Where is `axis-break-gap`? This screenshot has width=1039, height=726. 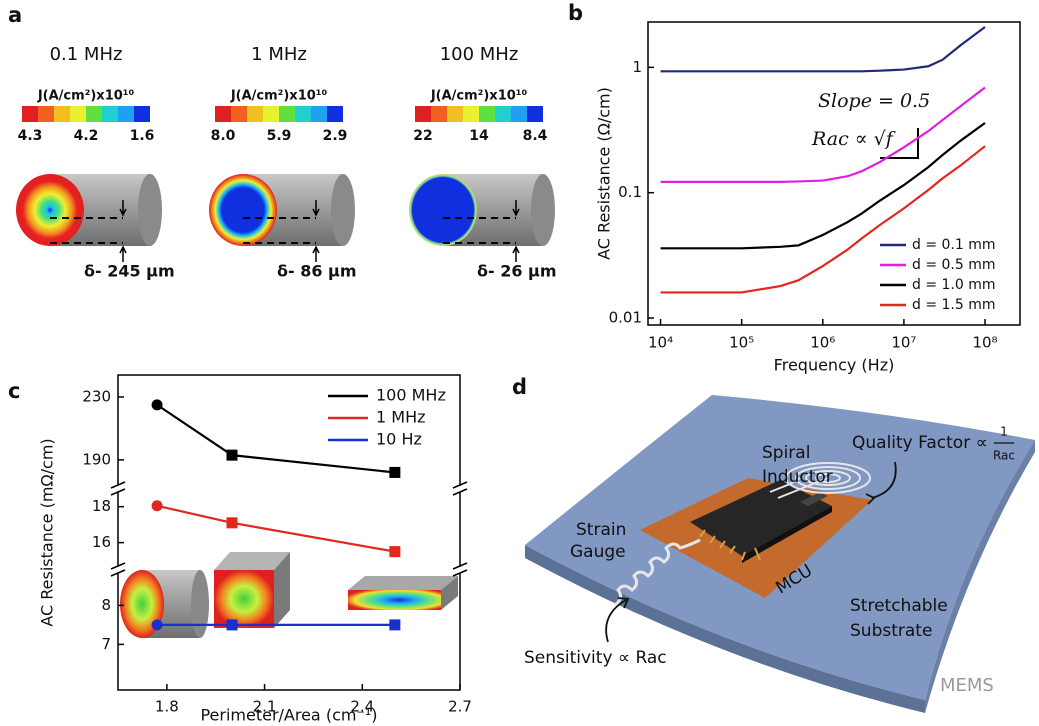 axis-break-gap is located at coordinates (118, 570).